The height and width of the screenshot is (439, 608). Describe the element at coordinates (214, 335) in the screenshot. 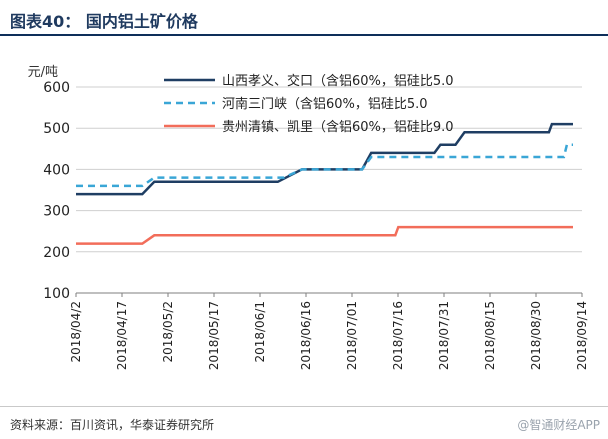

I see `x-tick-label-3: 2018/05/17` at that location.